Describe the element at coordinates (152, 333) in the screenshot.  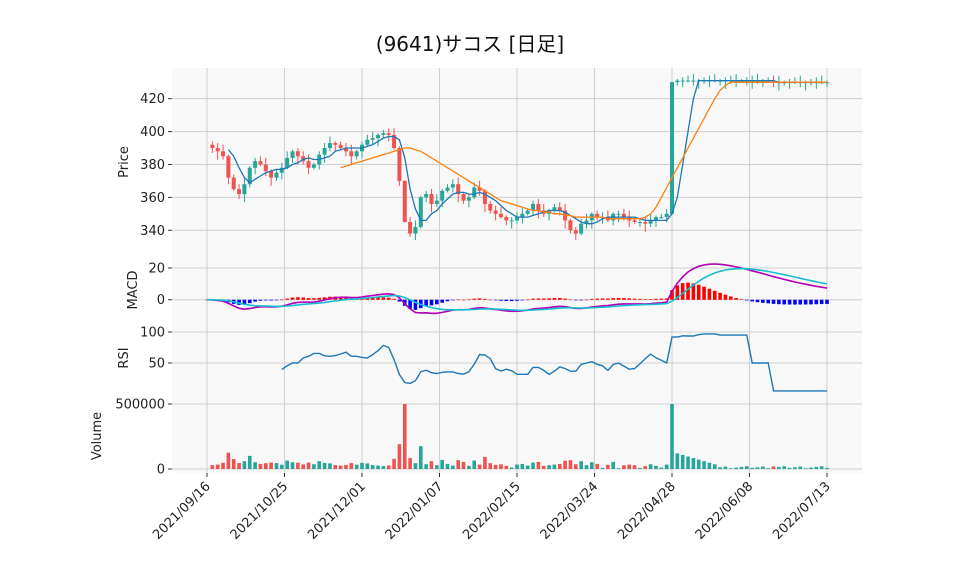
I see `y-tick-label-rsi: 100` at that location.